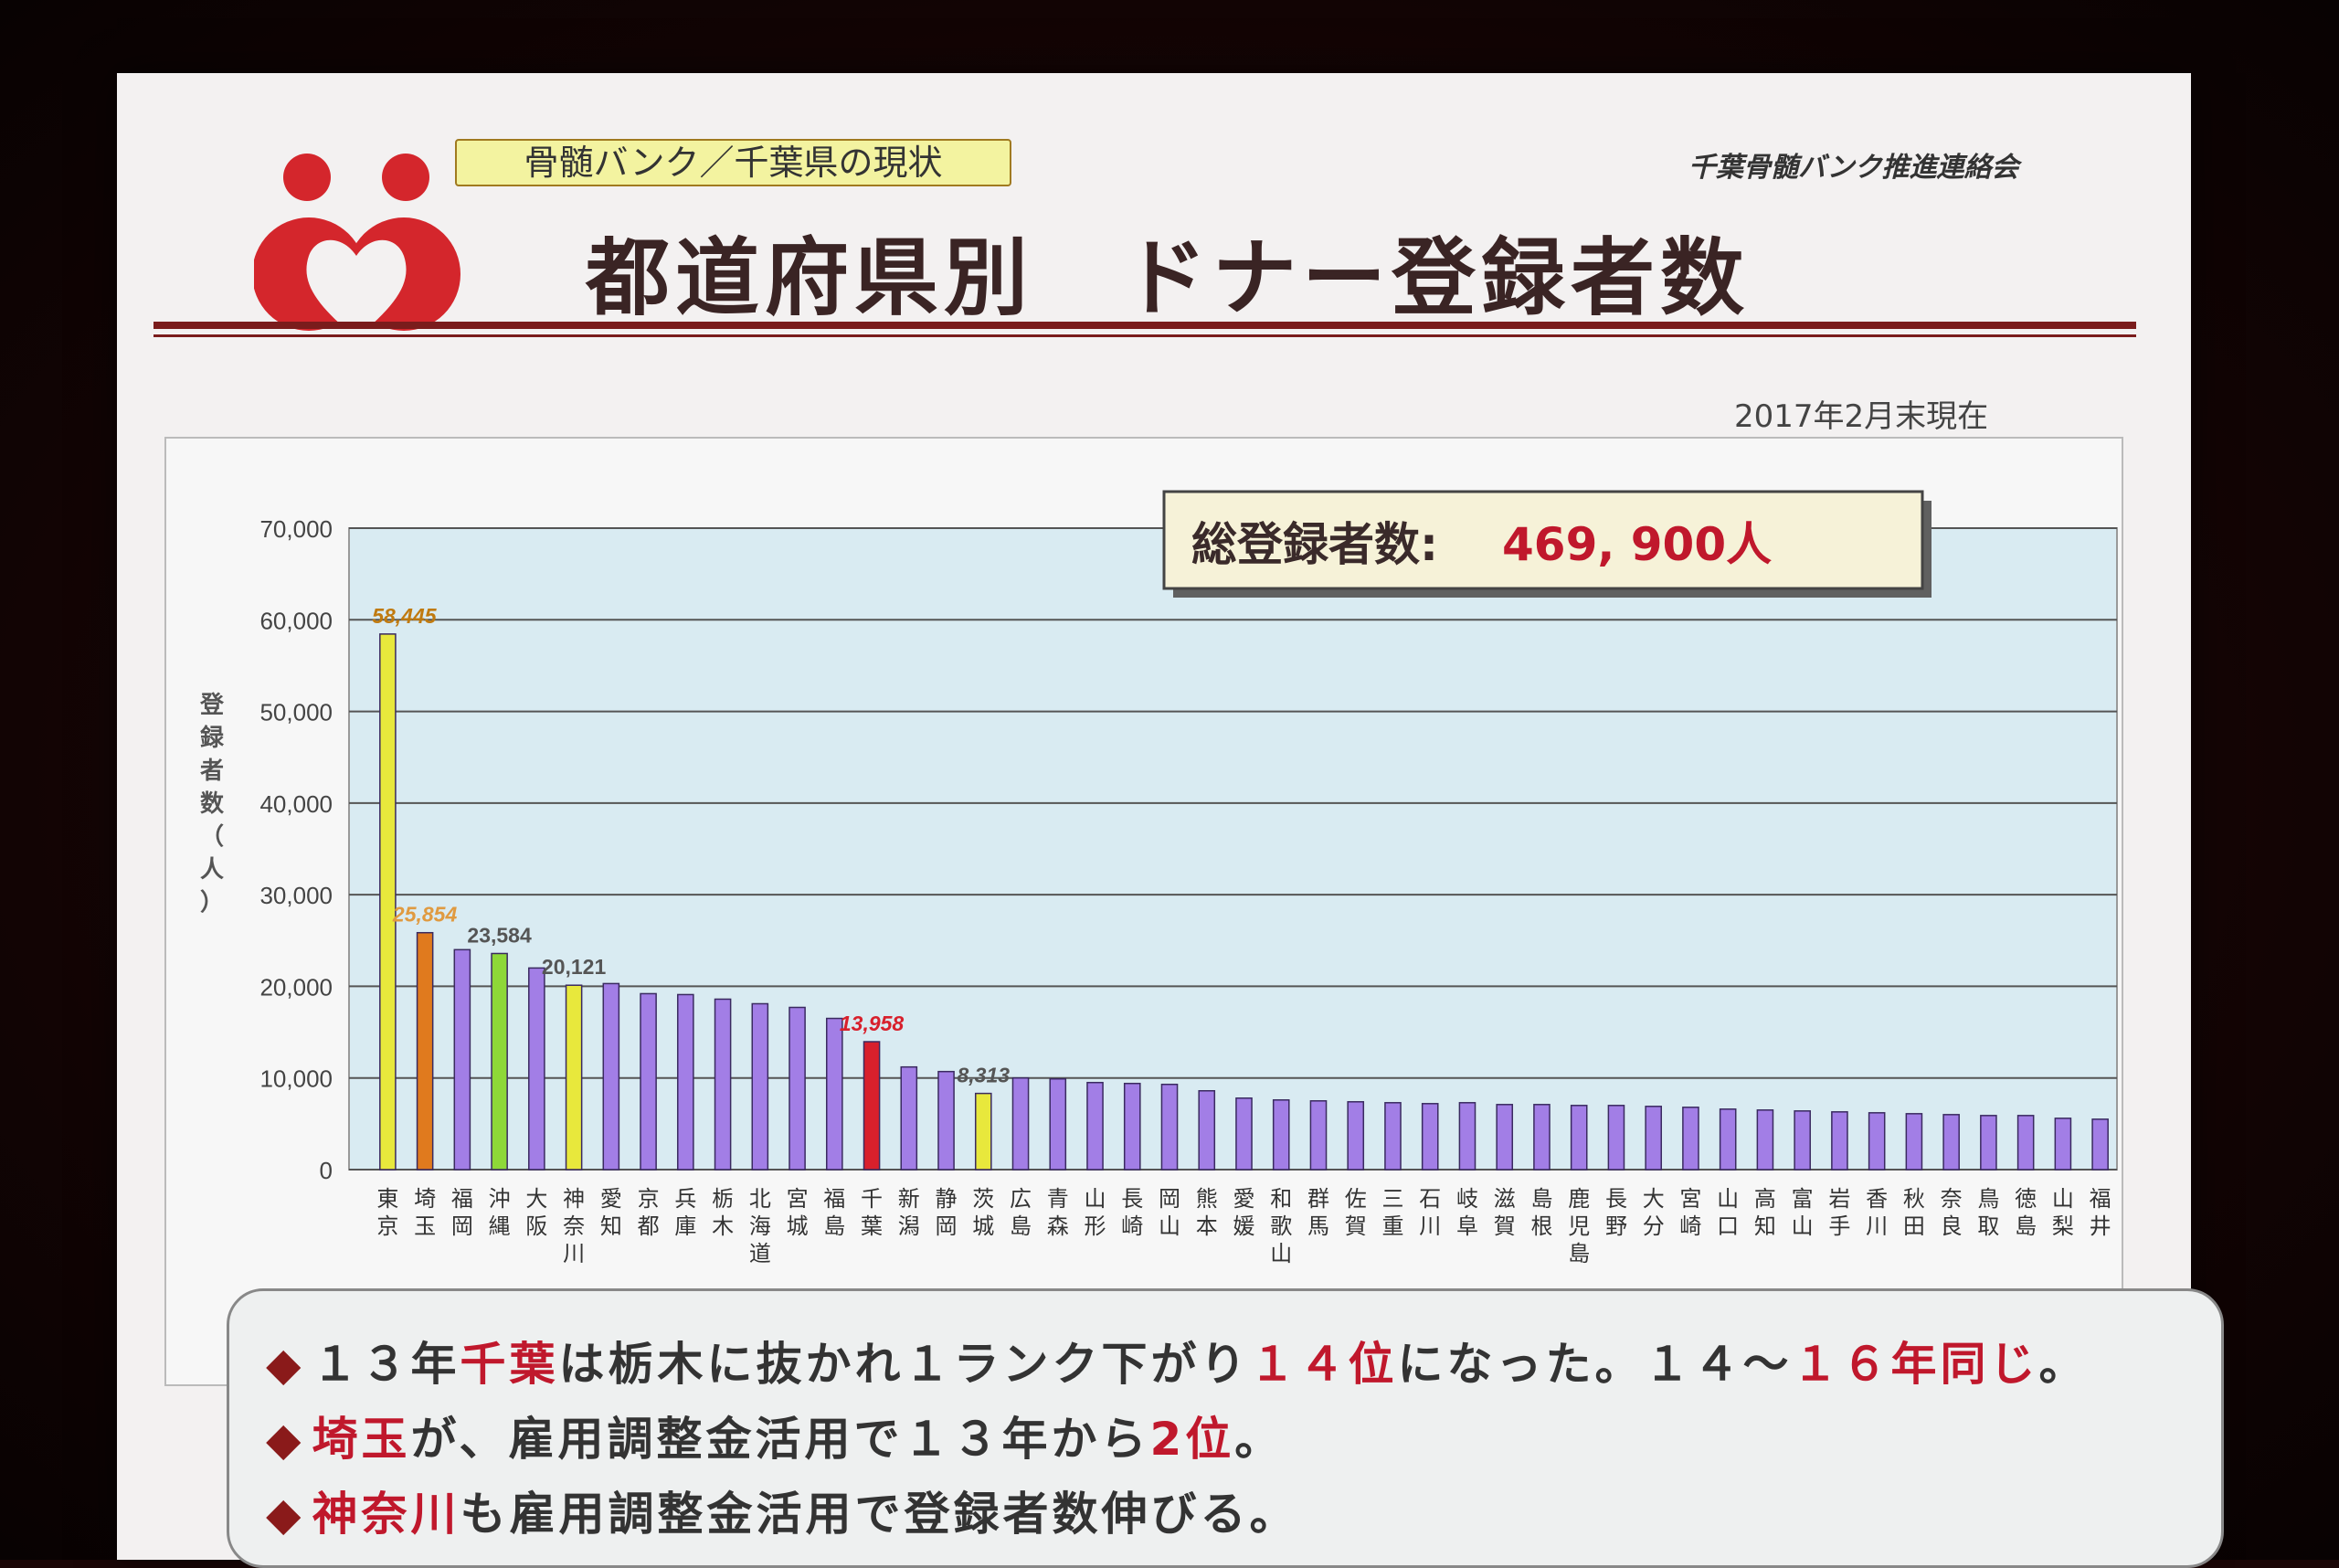  What do you see at coordinates (1095, 1226) in the screenshot?
I see `x-tick-label: 形` at bounding box center [1095, 1226].